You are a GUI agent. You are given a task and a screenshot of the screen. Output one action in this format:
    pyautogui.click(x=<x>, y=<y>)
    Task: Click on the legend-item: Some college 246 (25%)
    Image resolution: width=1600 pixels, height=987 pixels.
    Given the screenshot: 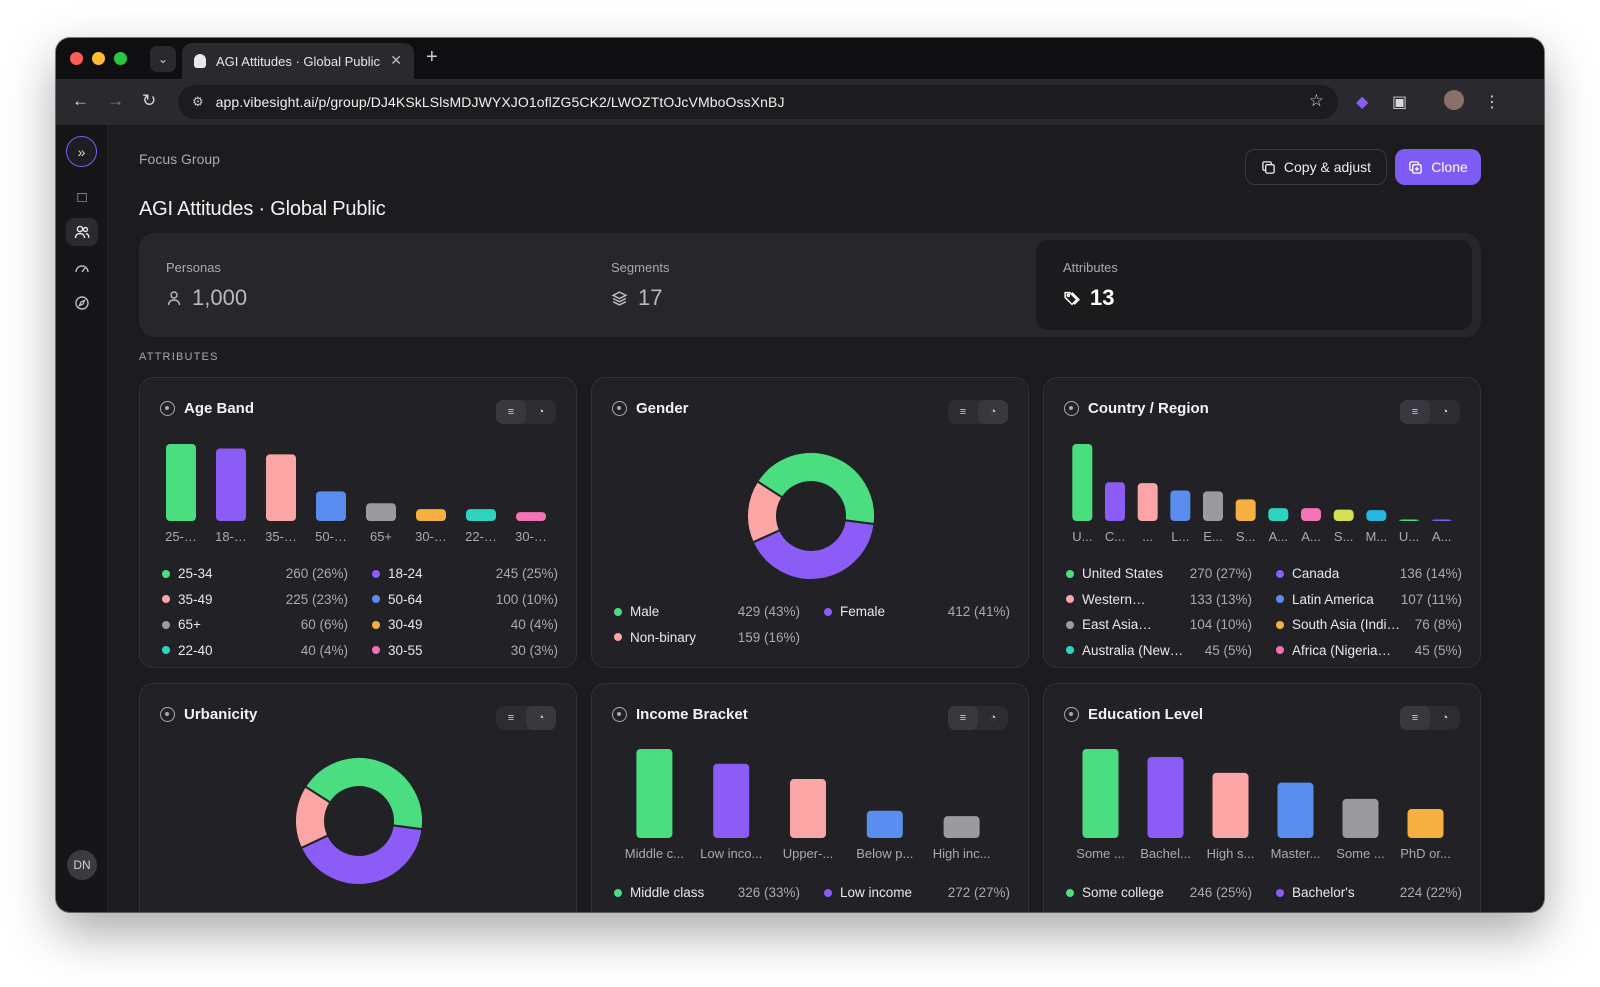 What is the action you would take?
    pyautogui.click(x=1165, y=892)
    